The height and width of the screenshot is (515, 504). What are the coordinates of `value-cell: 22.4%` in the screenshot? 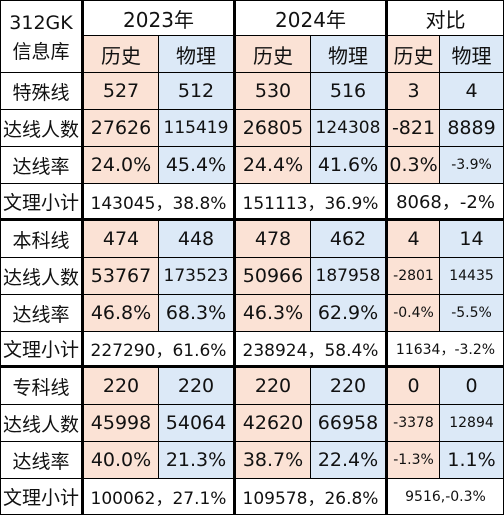 It's located at (349, 460).